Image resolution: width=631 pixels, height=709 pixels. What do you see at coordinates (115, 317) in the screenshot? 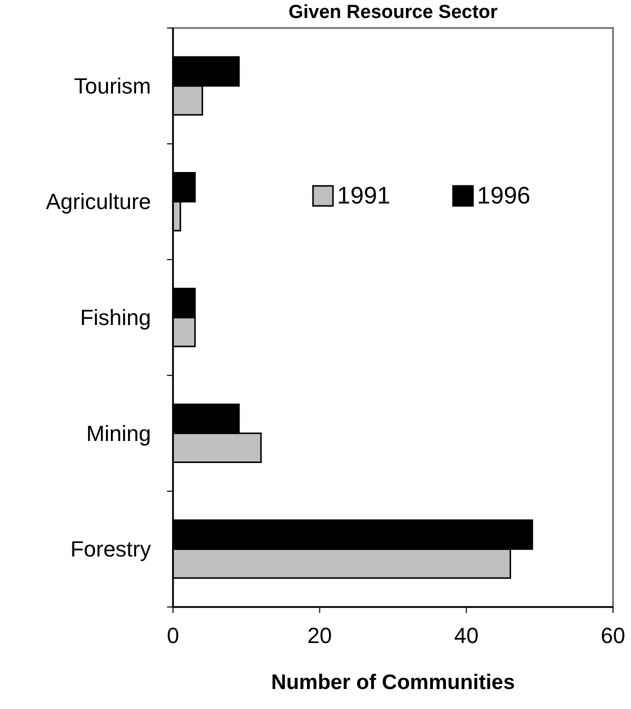
I see `y-tick-label: Fishing` at bounding box center [115, 317].